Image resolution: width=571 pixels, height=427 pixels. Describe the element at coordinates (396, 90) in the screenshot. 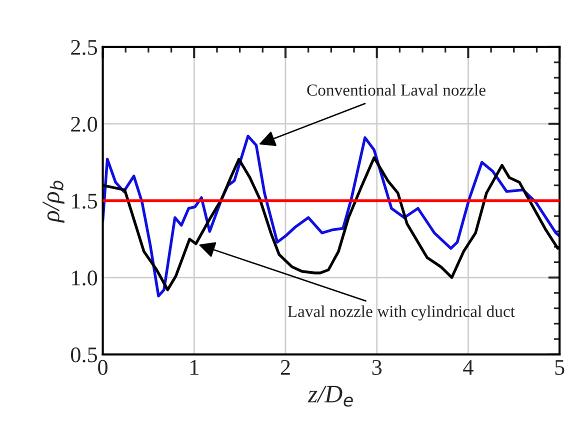

I see `annotation: Conventional Laval nozzle` at that location.